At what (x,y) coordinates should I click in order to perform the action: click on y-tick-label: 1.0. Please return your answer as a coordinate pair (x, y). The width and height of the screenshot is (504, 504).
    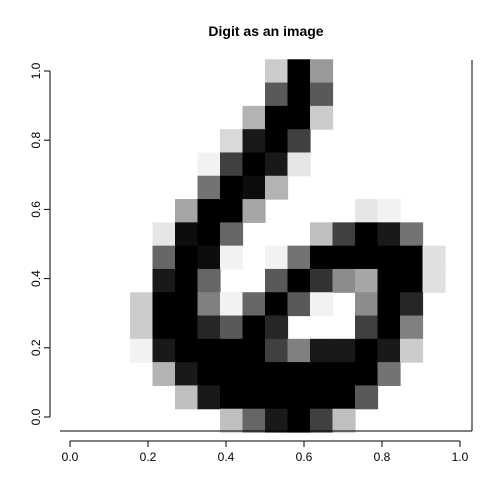
    Looking at the image, I should click on (36, 70).